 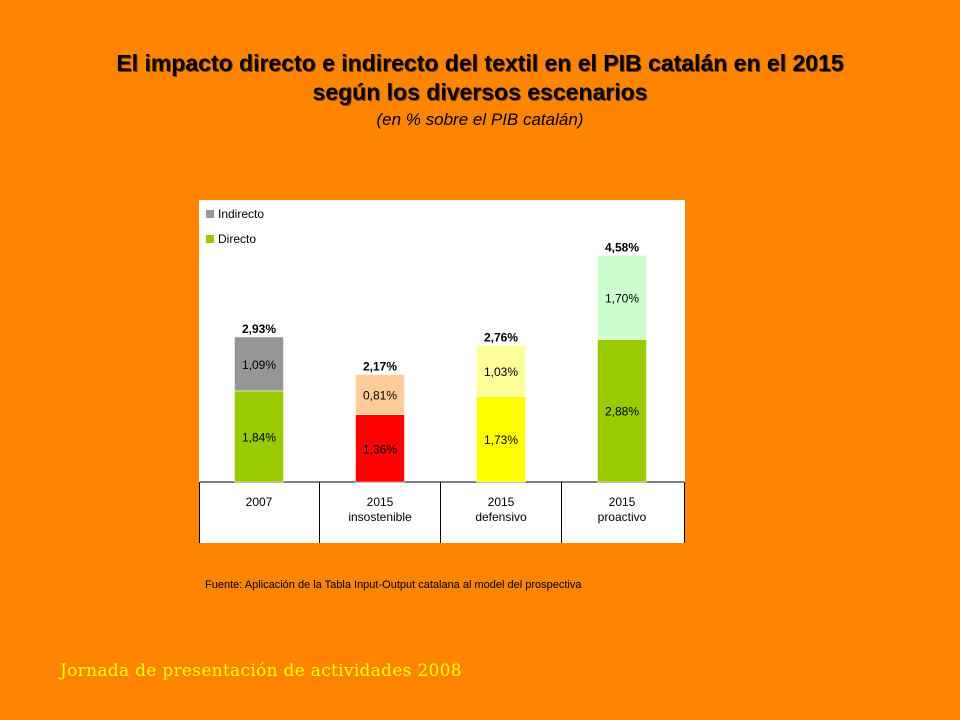 I want to click on x-tick-label-0-0: 2007, so click(x=259, y=502).